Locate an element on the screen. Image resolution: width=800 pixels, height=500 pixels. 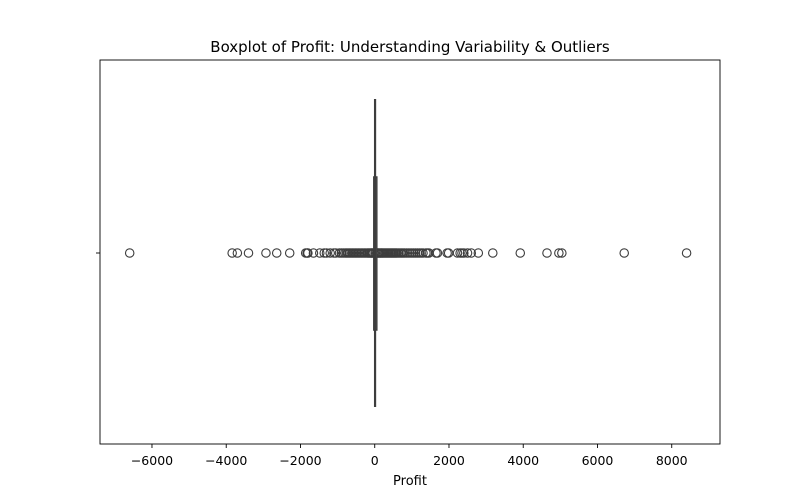
x-tick-label: 4000 is located at coordinates (523, 460).